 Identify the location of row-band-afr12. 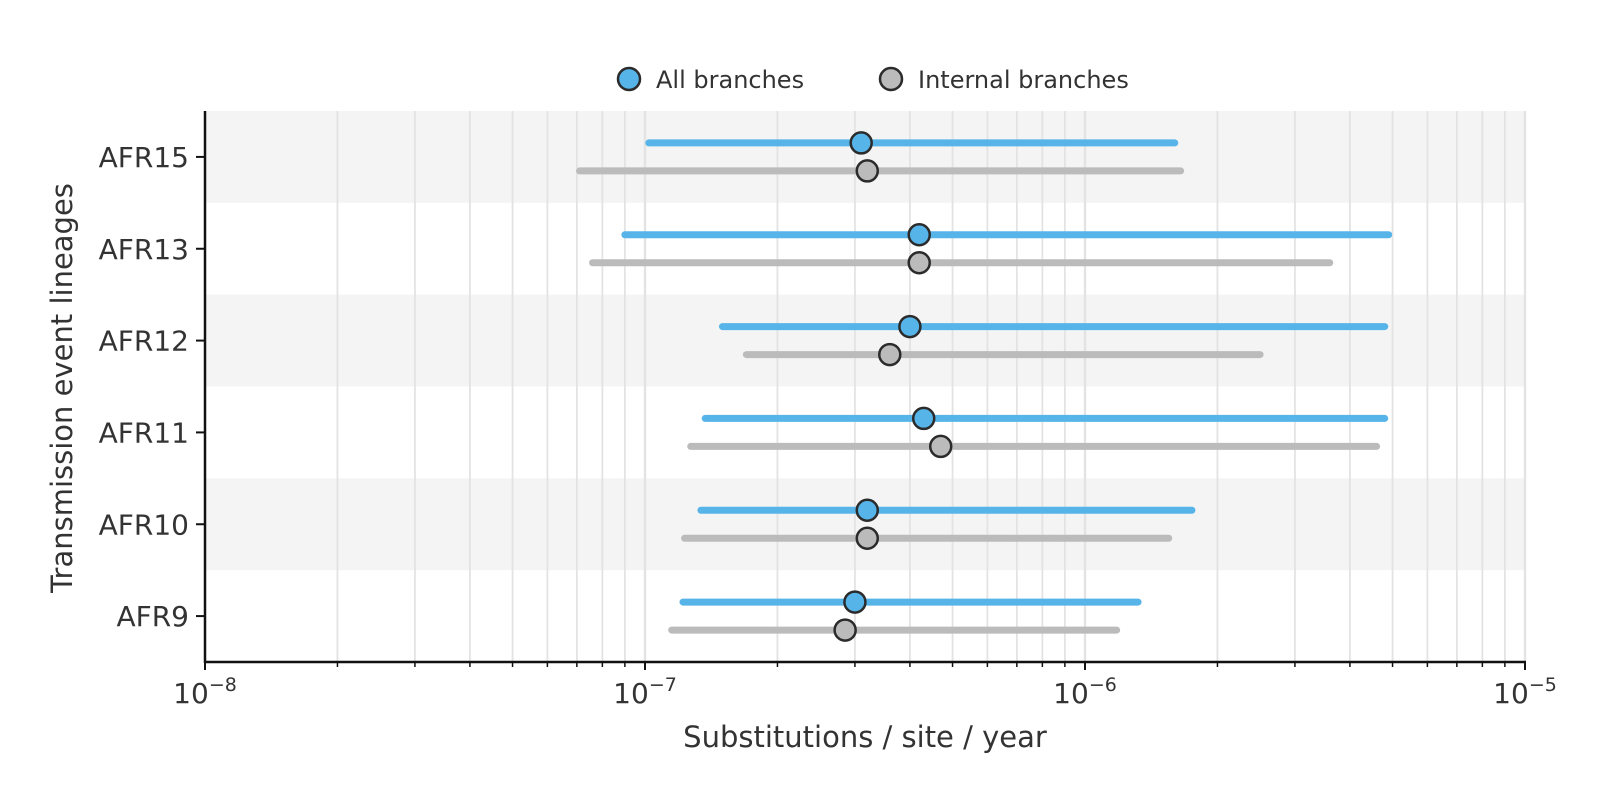
(865, 340).